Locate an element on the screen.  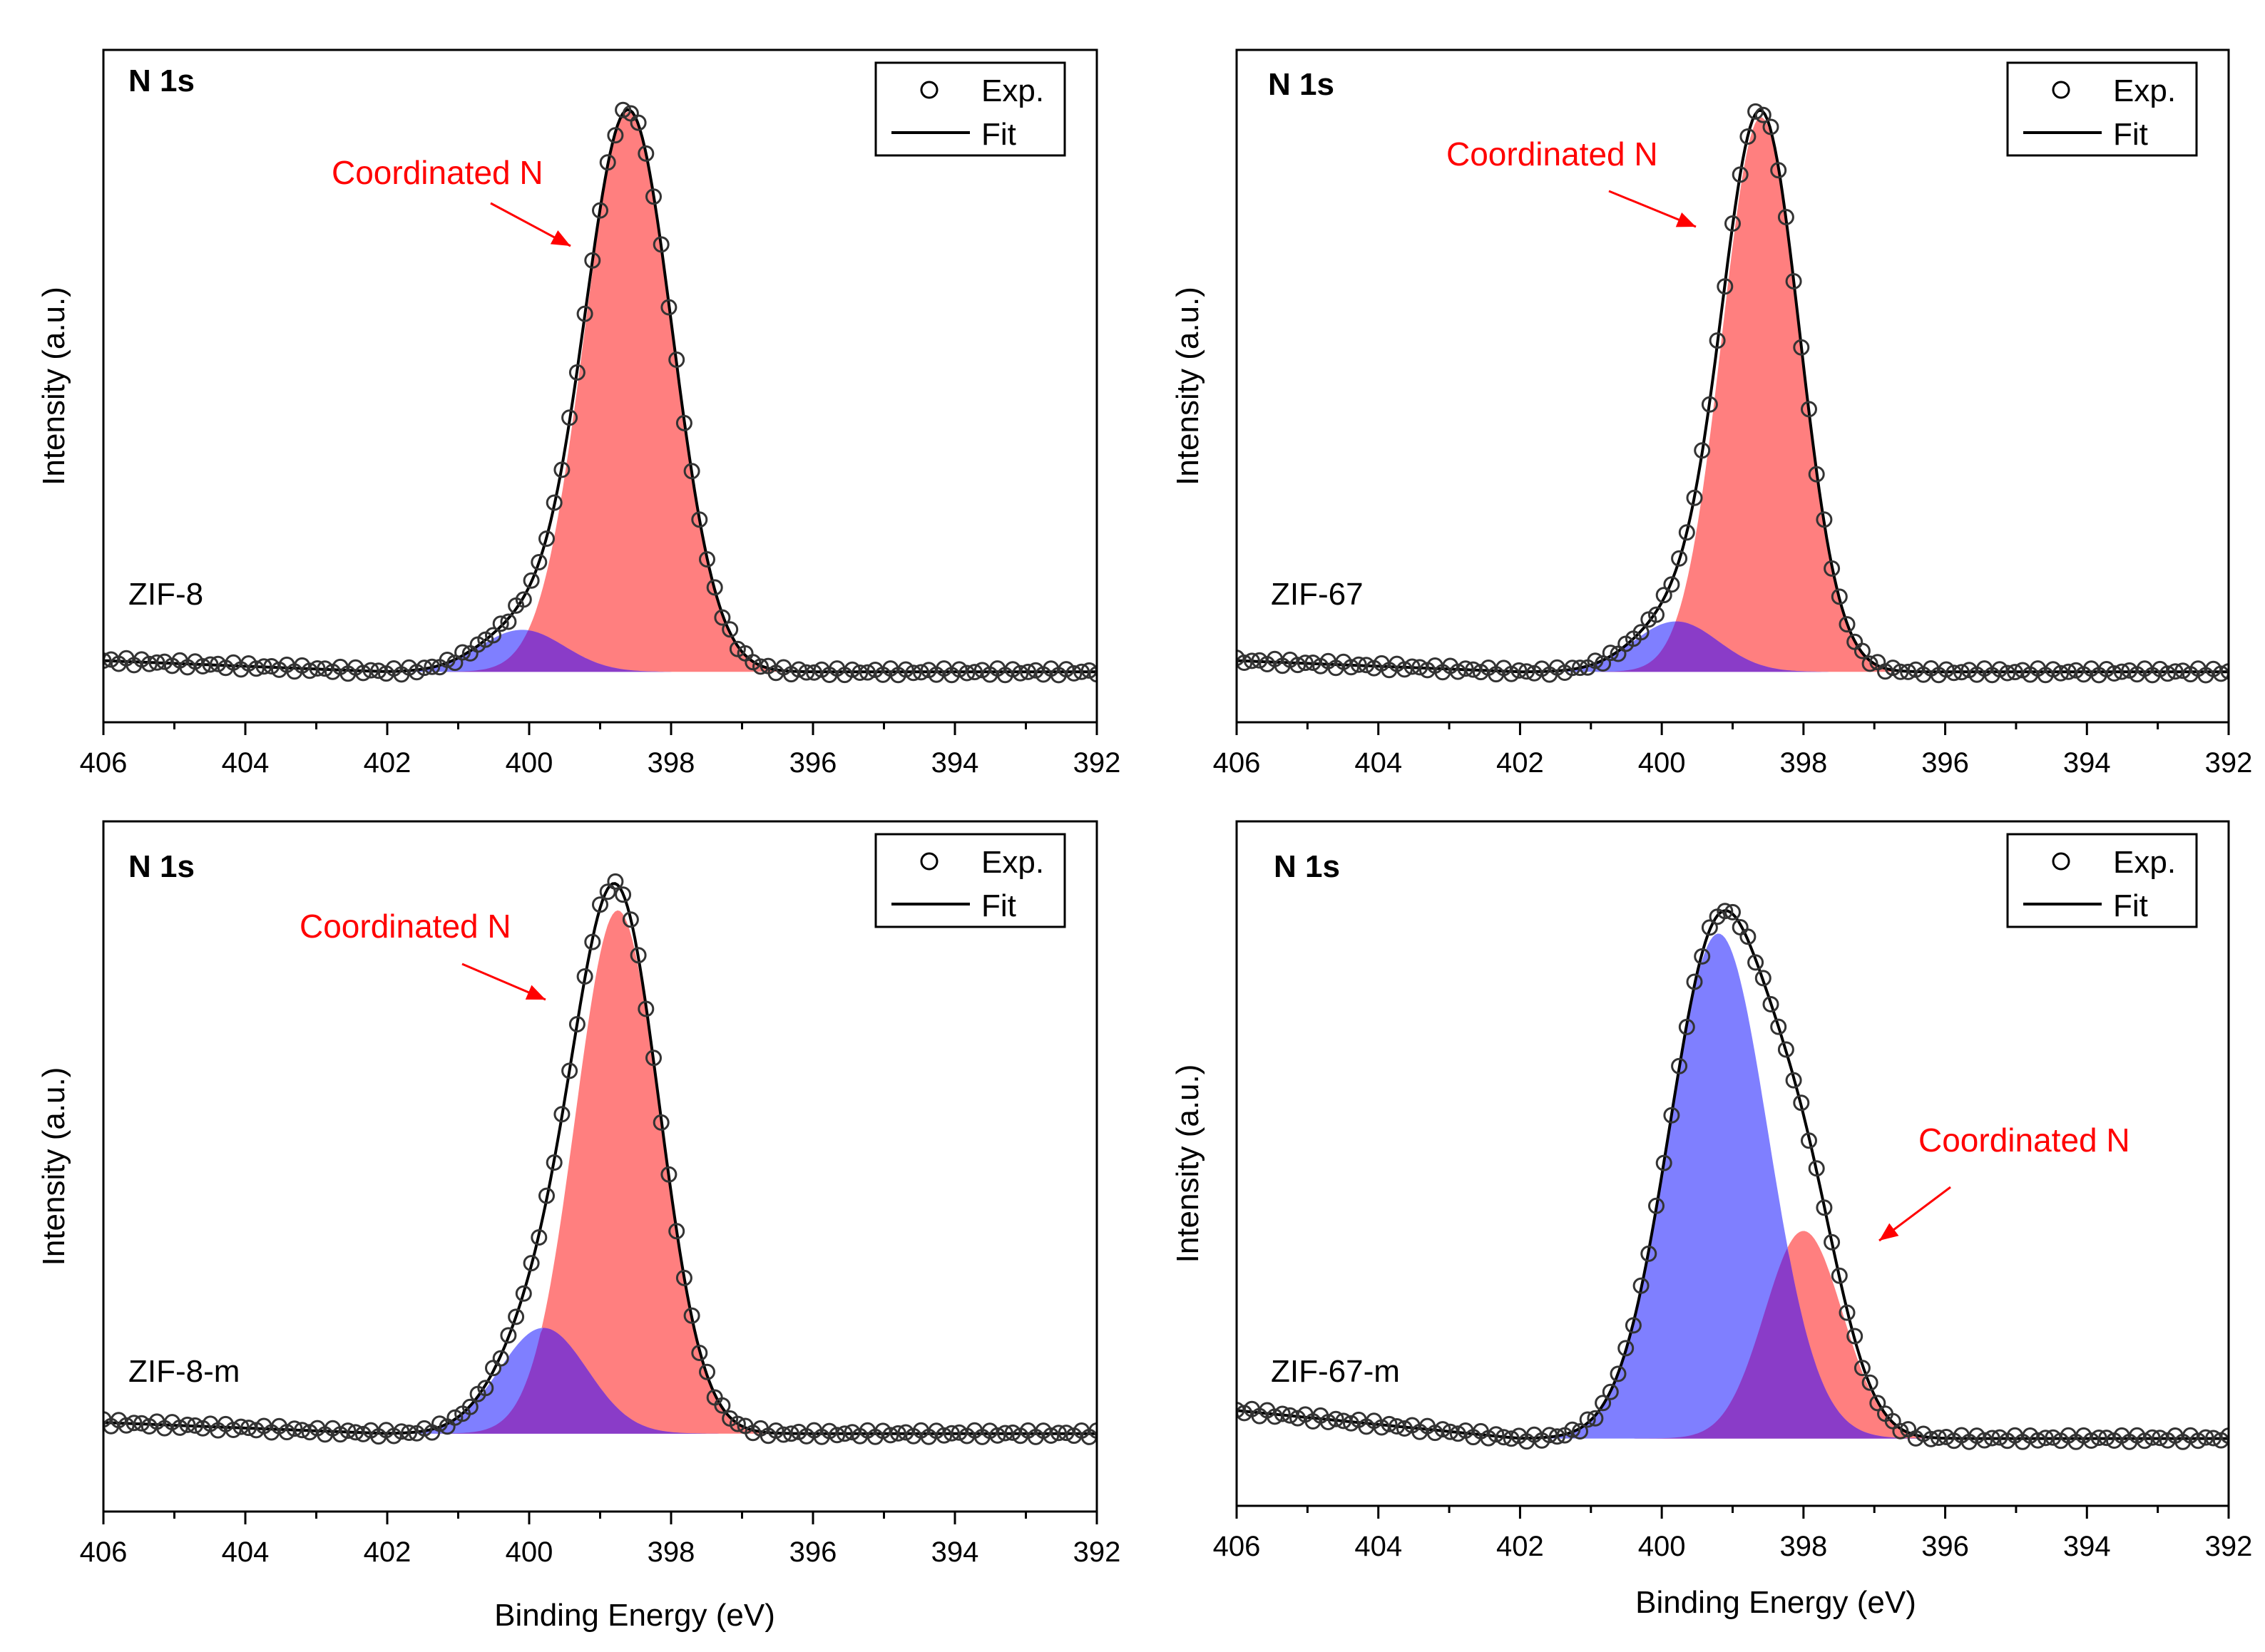
legend: Exp. Fit is located at coordinates (970, 880).